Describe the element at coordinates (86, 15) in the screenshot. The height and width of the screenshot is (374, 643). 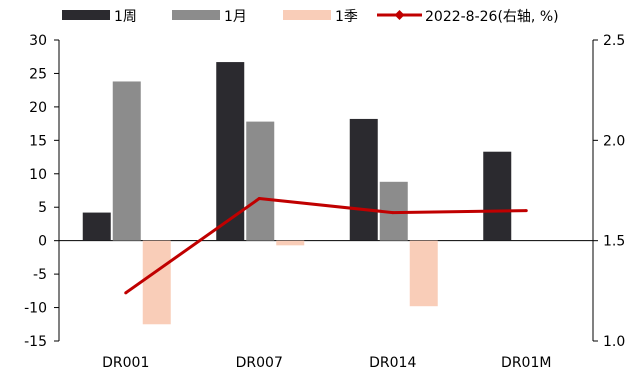
I see `legend-swatch-1w` at that location.